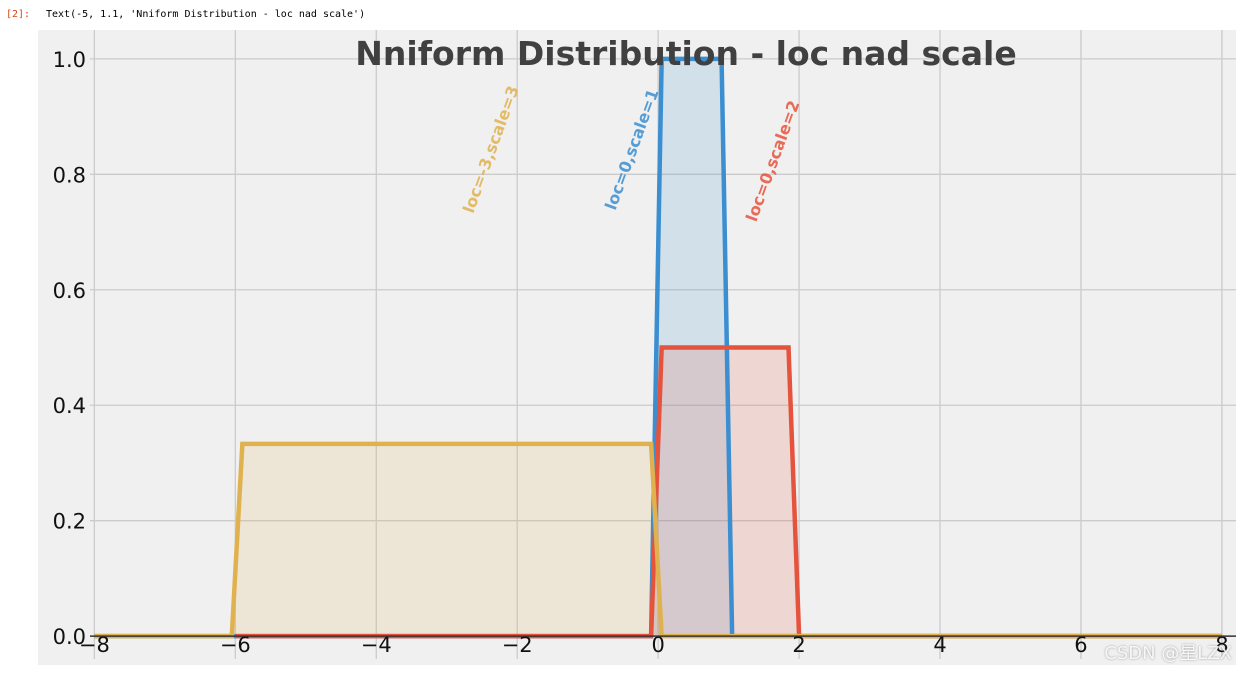 Image resolution: width=1236 pixels, height=673 pixels. What do you see at coordinates (376, 645) in the screenshot?
I see `x-tick-label: −4` at bounding box center [376, 645].